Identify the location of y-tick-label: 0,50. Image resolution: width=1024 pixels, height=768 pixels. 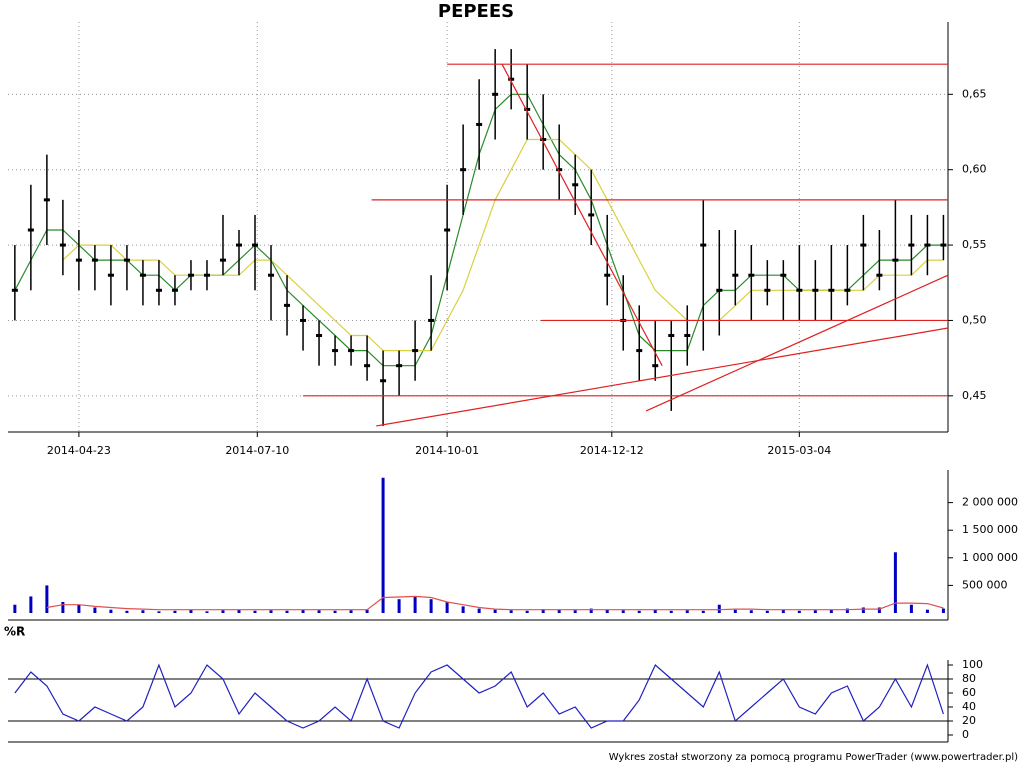
(974, 319).